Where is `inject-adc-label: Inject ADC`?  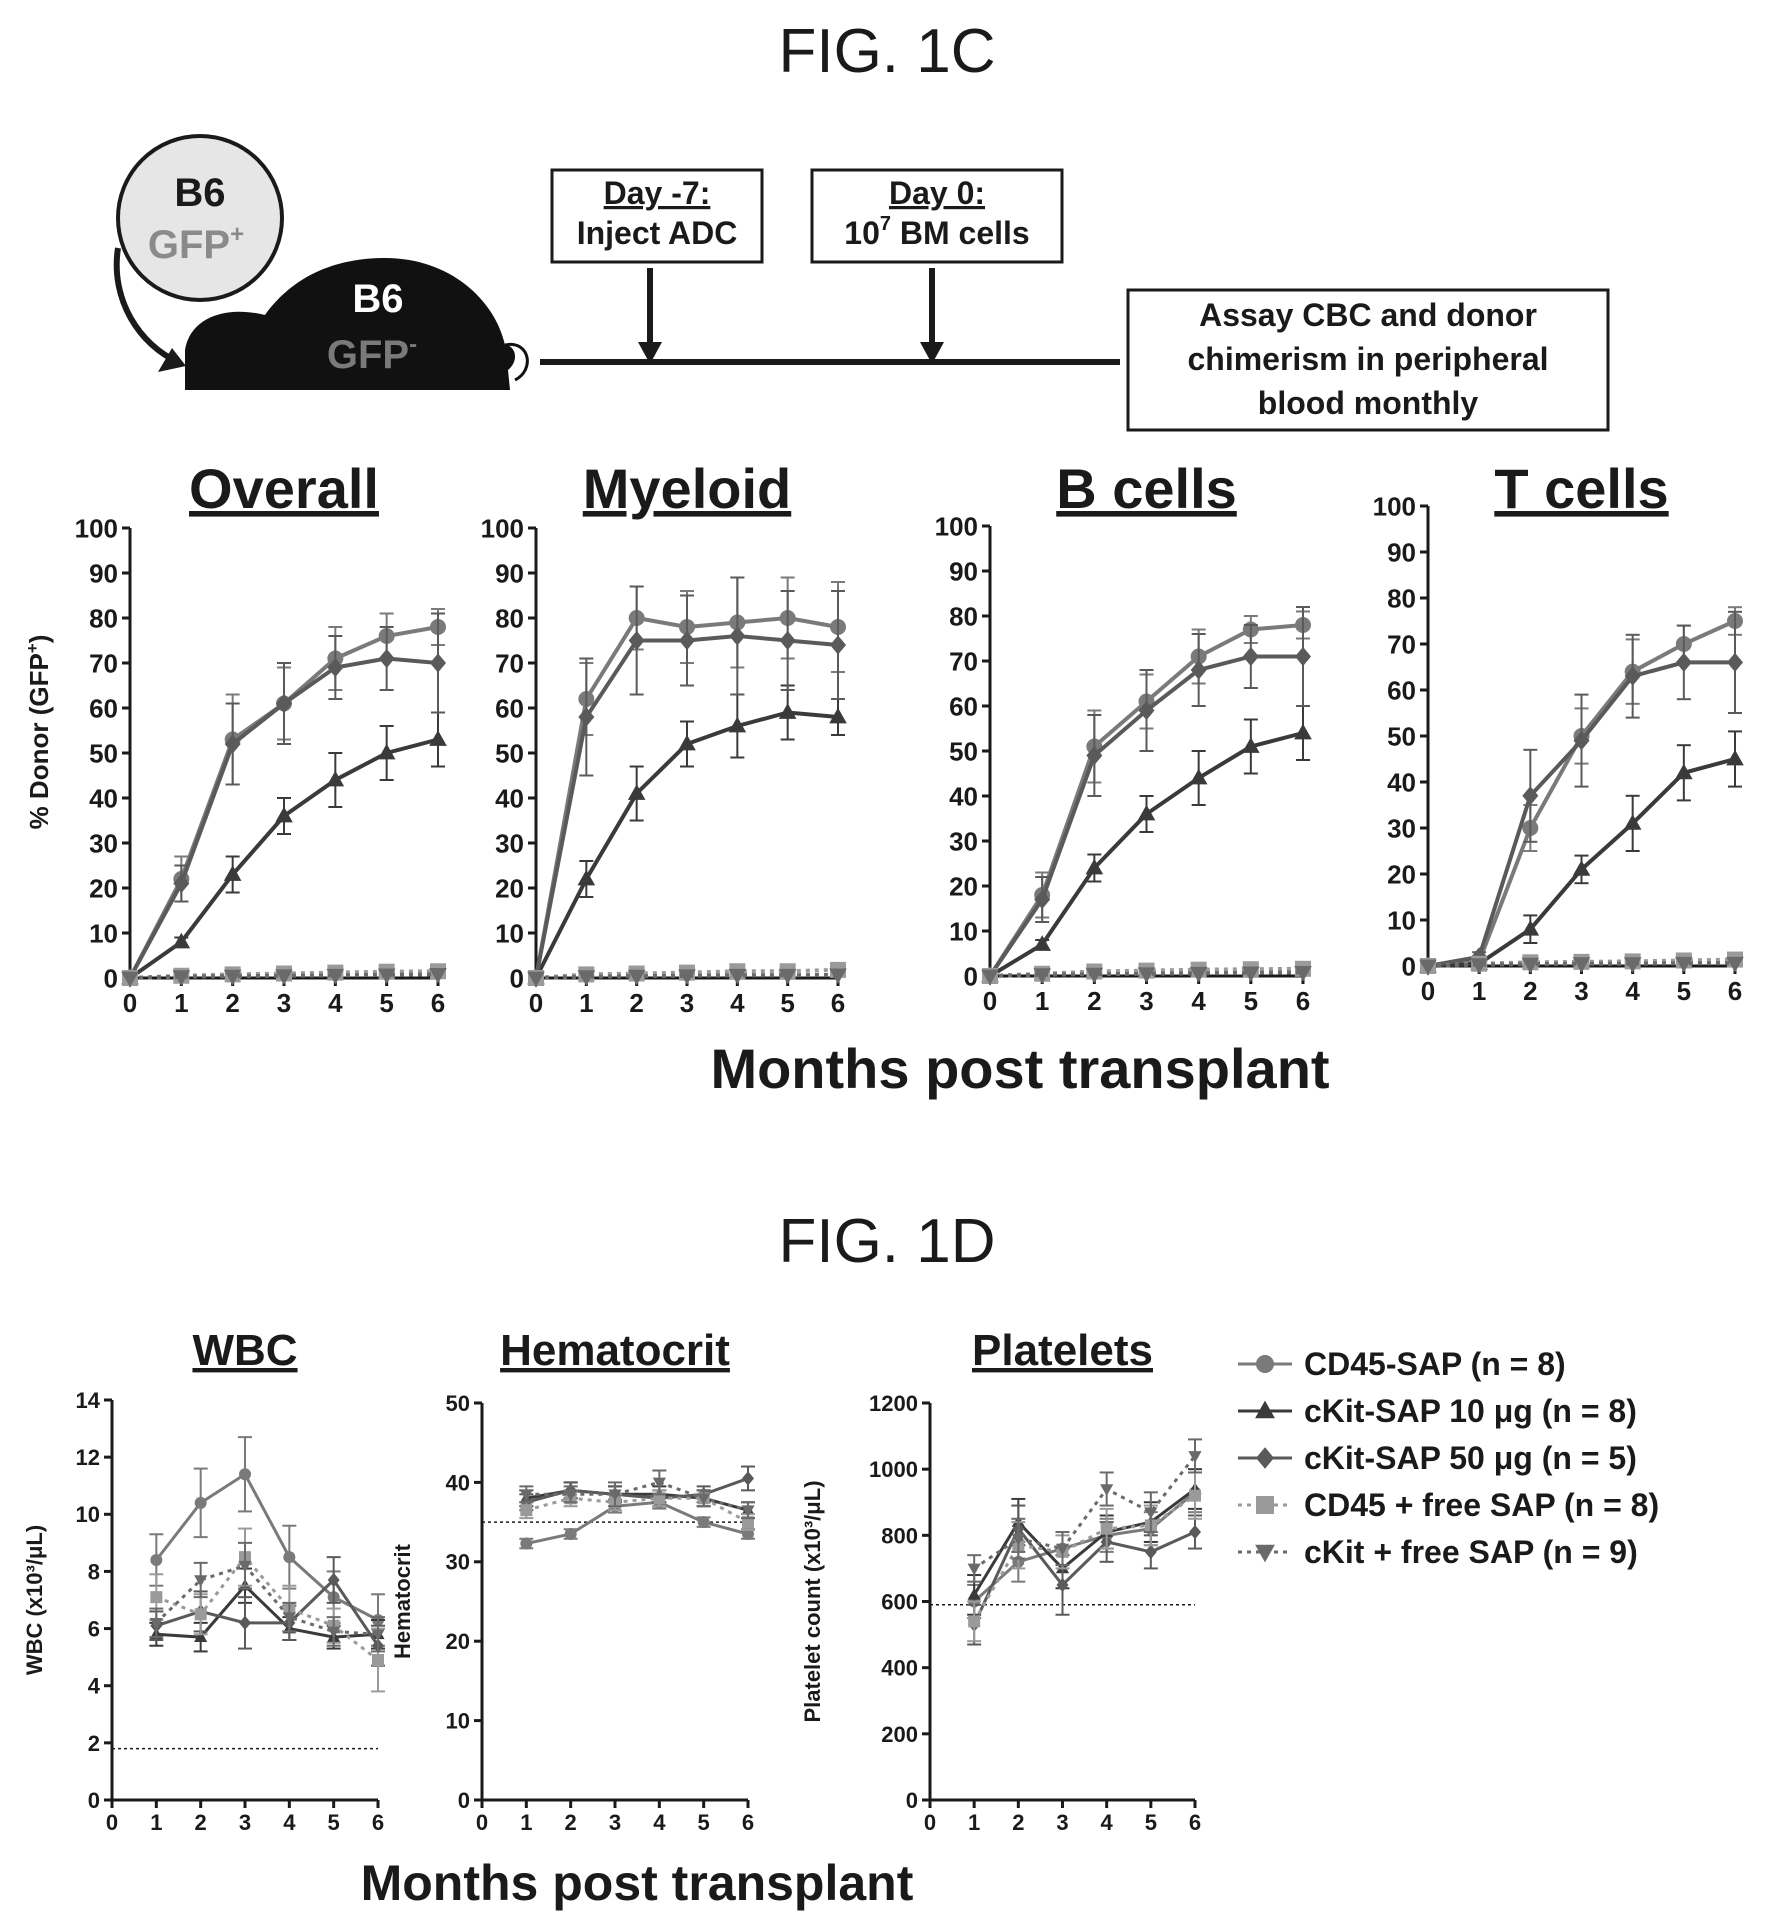 inject-adc-label: Inject ADC is located at coordinates (657, 233).